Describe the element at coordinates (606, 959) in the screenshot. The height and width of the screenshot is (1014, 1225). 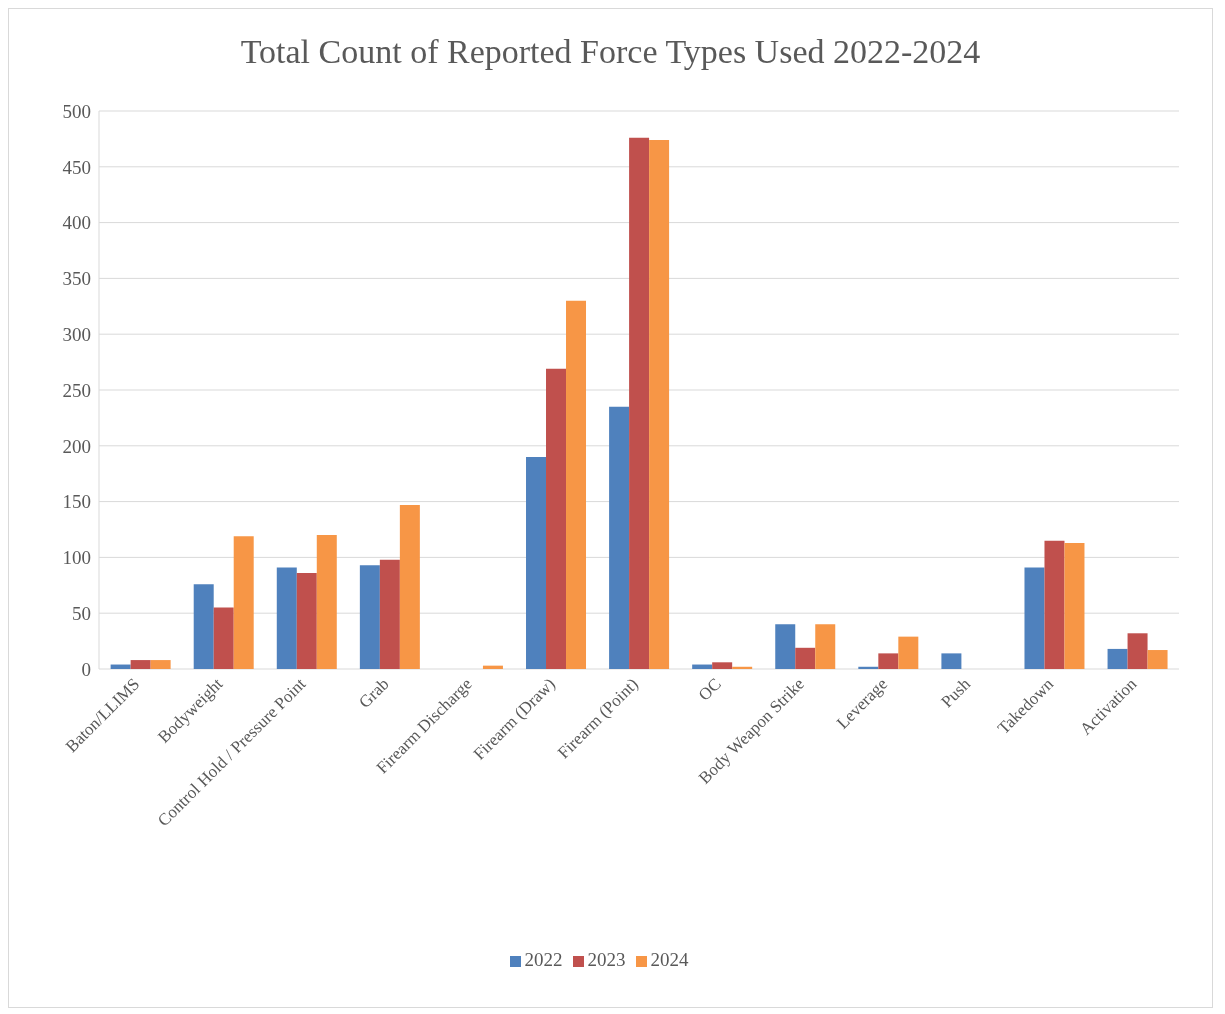
I see `legend-label: 2023` at that location.